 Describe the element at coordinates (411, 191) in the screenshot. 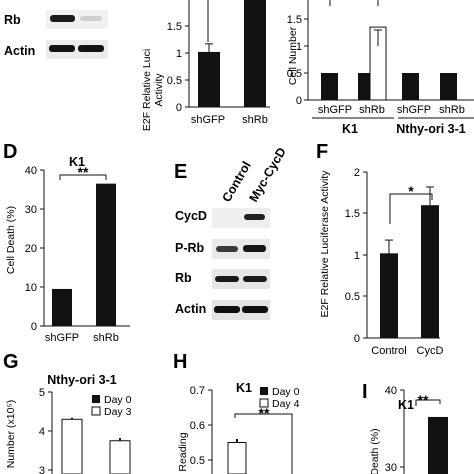

I see `chart-F-sig-label: *` at that location.